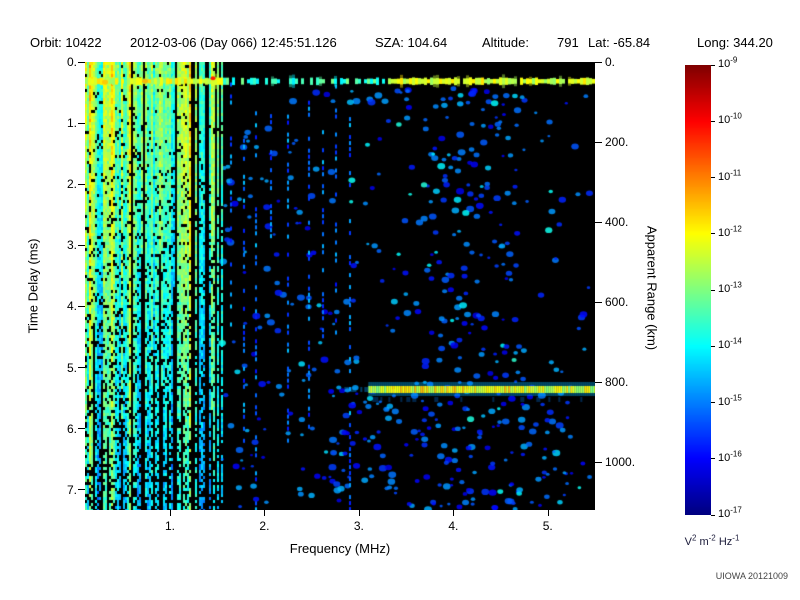 Image resolution: width=800 pixels, height=600 pixels. I want to click on y-left-tick-label: 0., so click(71, 62).